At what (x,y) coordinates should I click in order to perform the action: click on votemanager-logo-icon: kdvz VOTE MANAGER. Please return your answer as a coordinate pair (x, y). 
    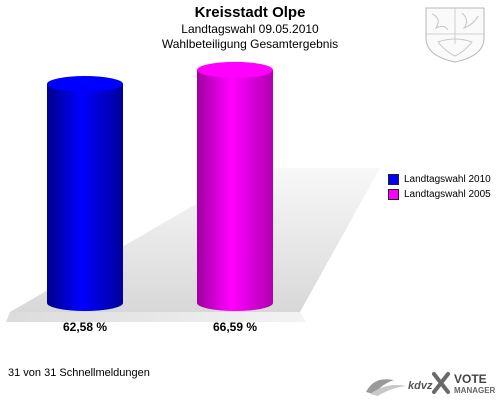
    Looking at the image, I should click on (431, 384).